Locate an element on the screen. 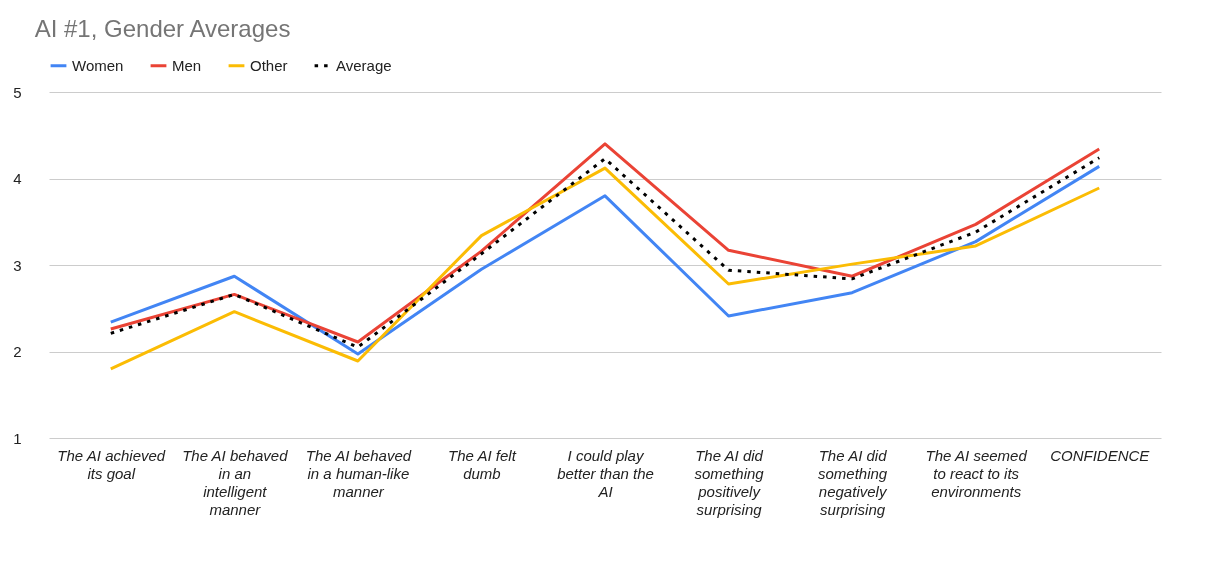 The width and height of the screenshot is (1209, 581). legend-label: Women is located at coordinates (98, 65).